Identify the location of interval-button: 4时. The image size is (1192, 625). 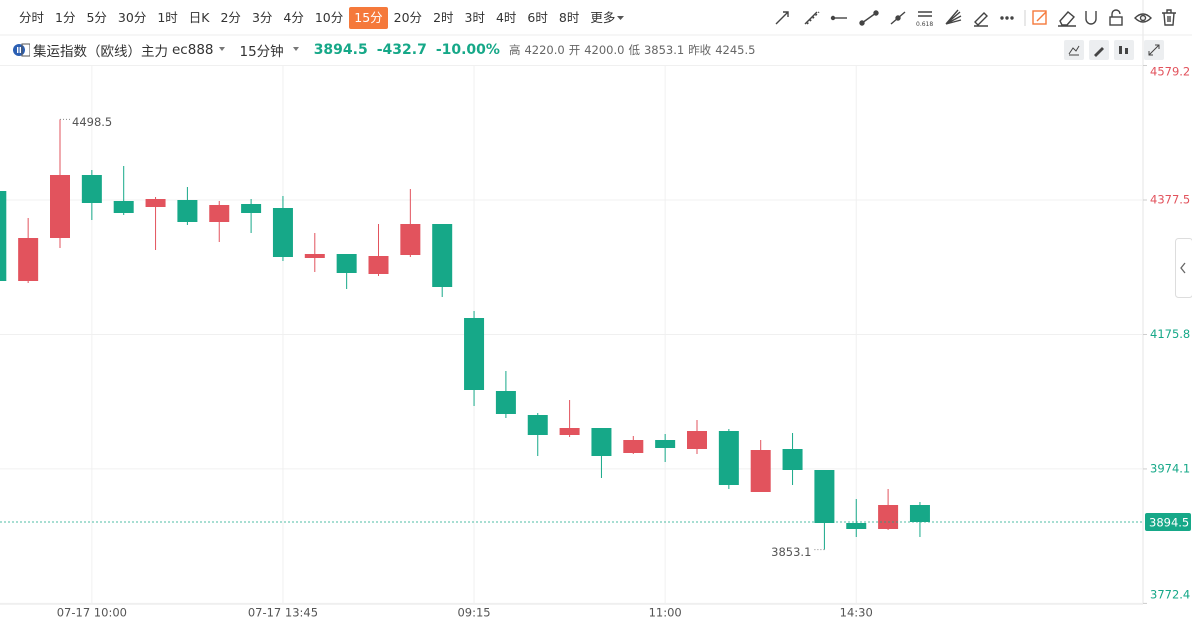
(506, 17).